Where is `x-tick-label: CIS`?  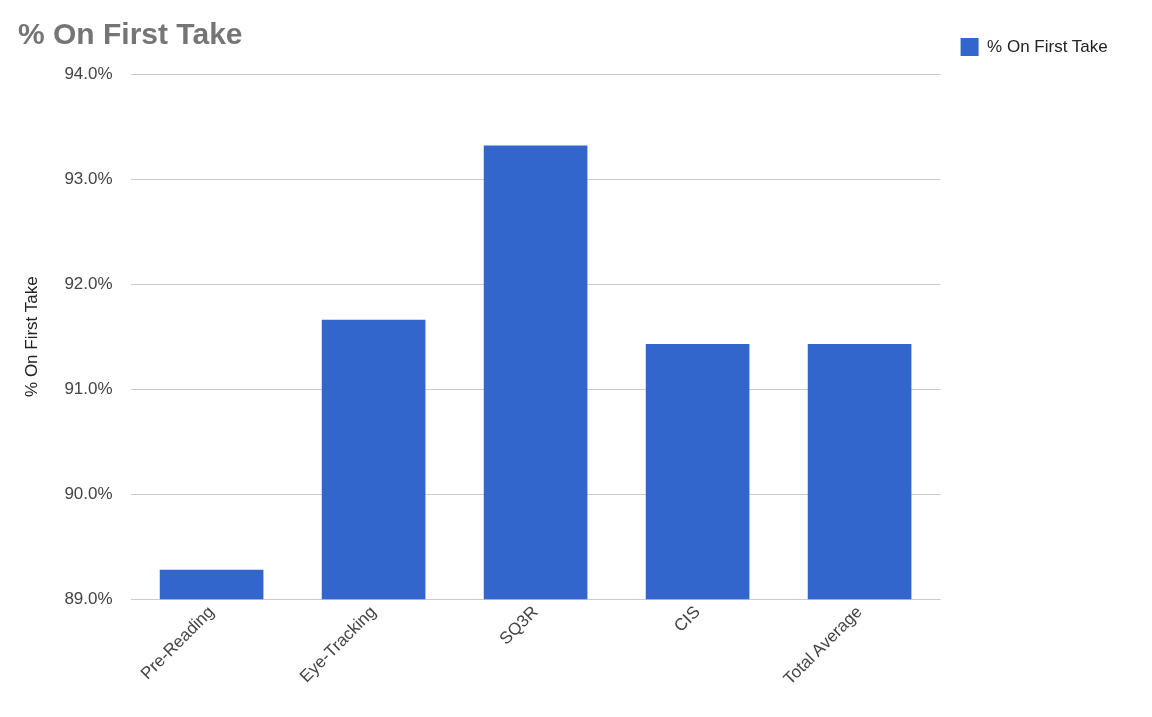
x-tick-label: CIS is located at coordinates (687, 619).